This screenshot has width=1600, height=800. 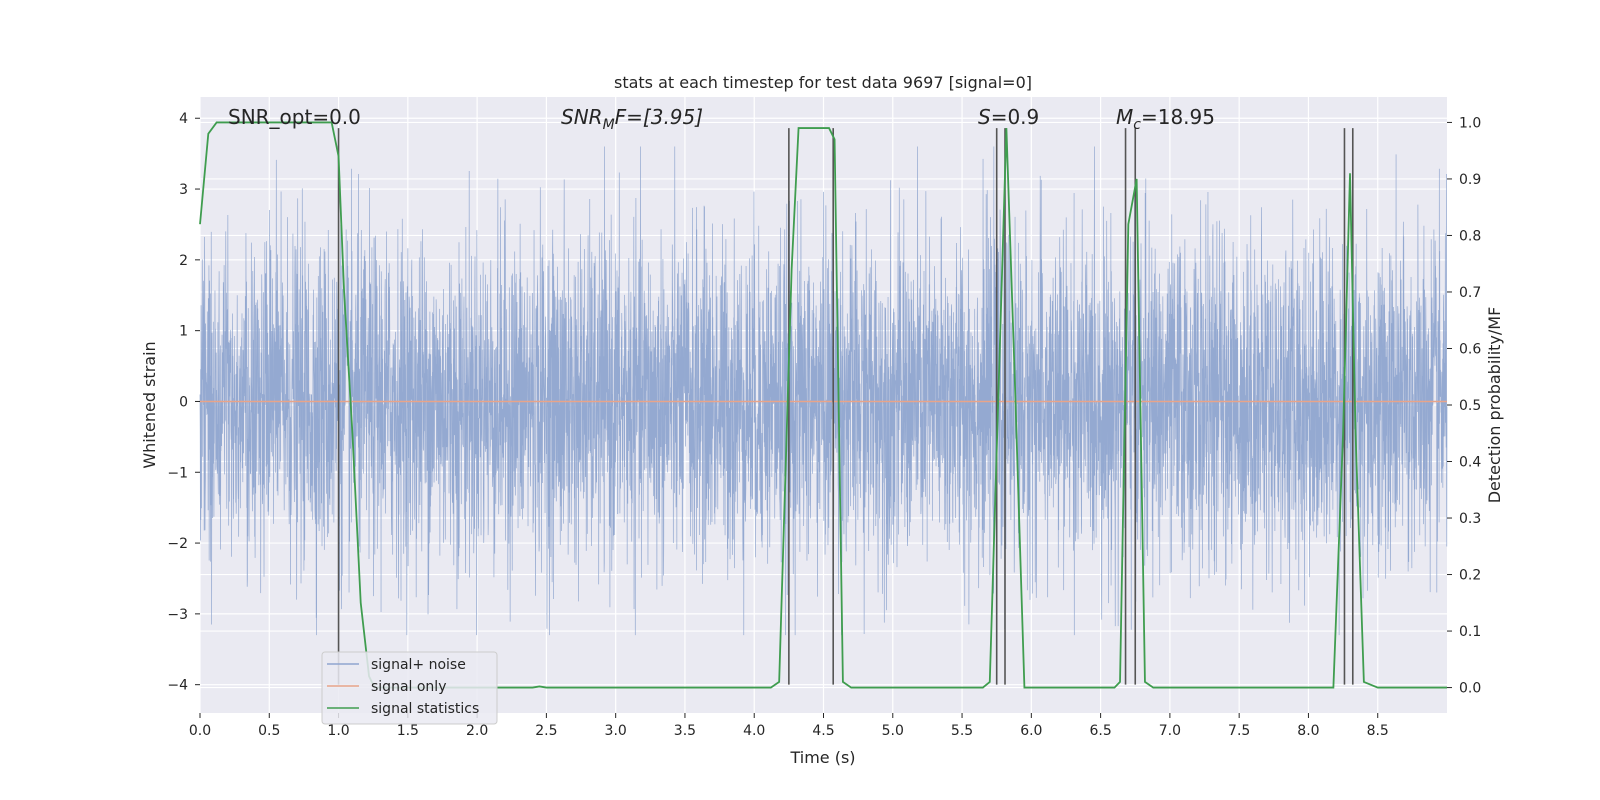 What do you see at coordinates (425, 709) in the screenshot?
I see `legend-label-signal-statistics: signal statistics` at bounding box center [425, 709].